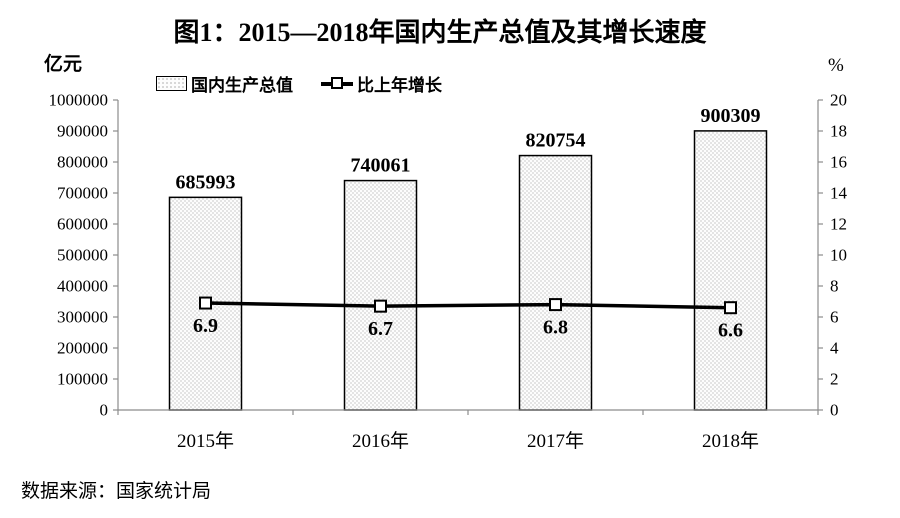 This screenshot has height=518, width=900. Describe the element at coordinates (82, 131) in the screenshot. I see `left-axis-tick-label: 900000` at that location.